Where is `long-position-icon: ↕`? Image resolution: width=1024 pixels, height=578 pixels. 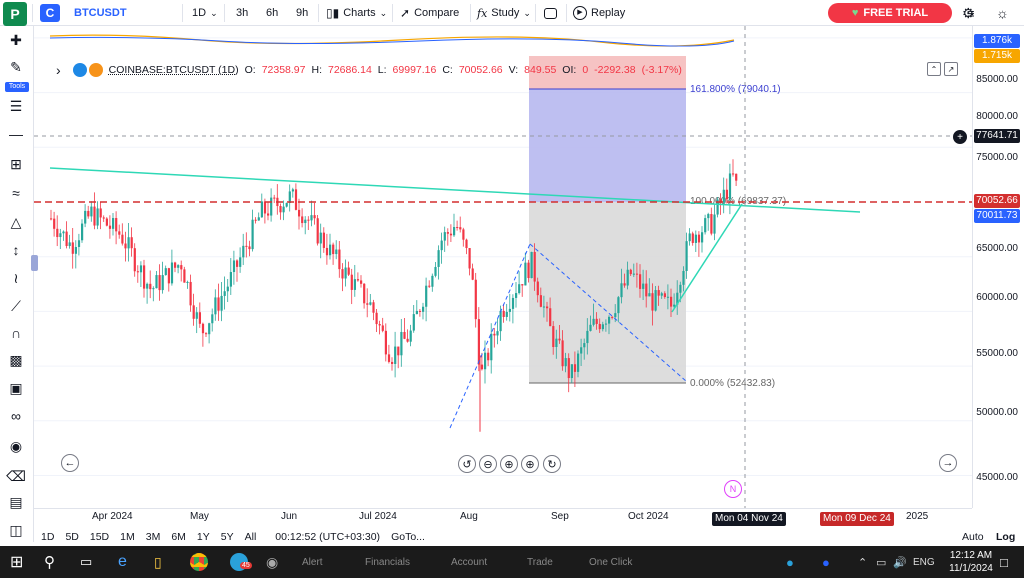 long-position-icon: ↕ is located at coordinates (16, 250).